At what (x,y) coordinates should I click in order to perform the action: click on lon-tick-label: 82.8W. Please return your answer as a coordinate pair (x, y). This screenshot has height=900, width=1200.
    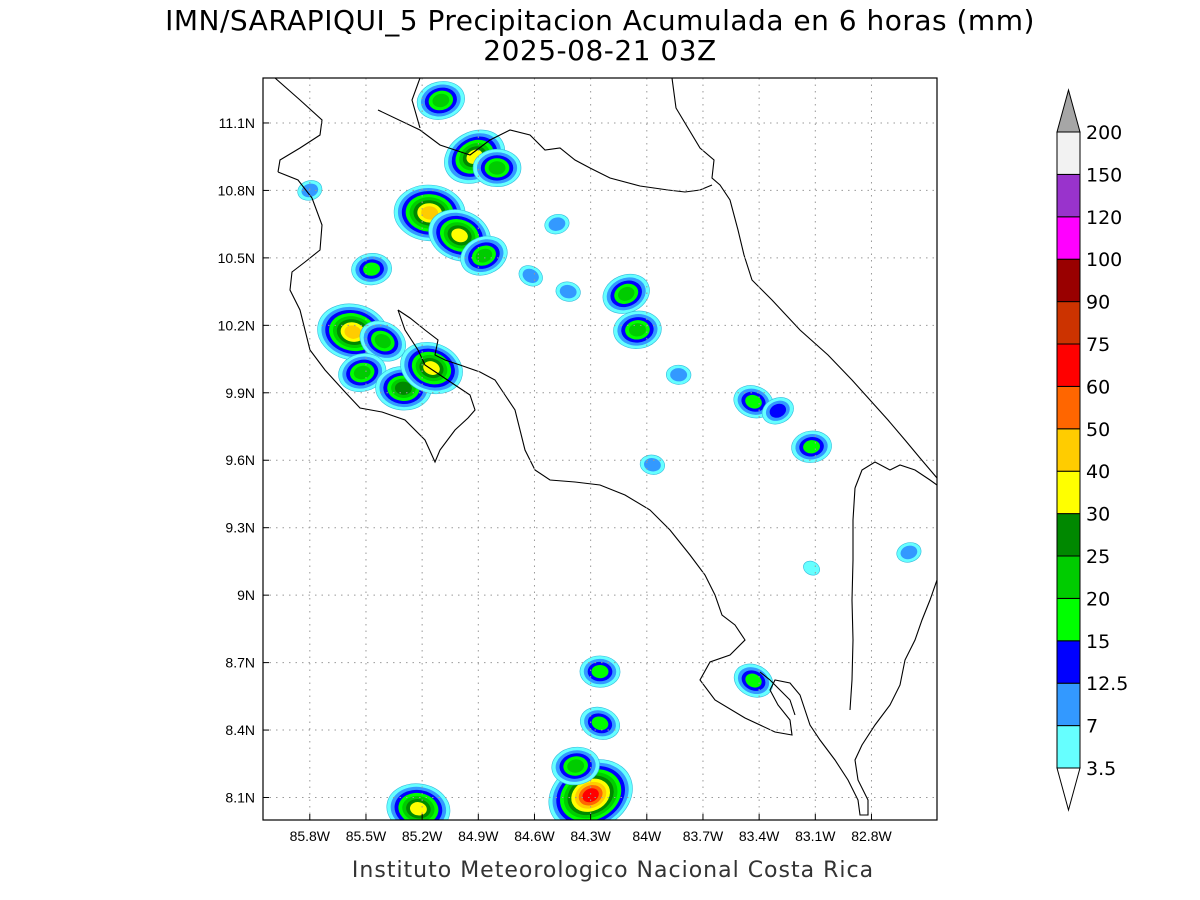
    Looking at the image, I should click on (871, 836).